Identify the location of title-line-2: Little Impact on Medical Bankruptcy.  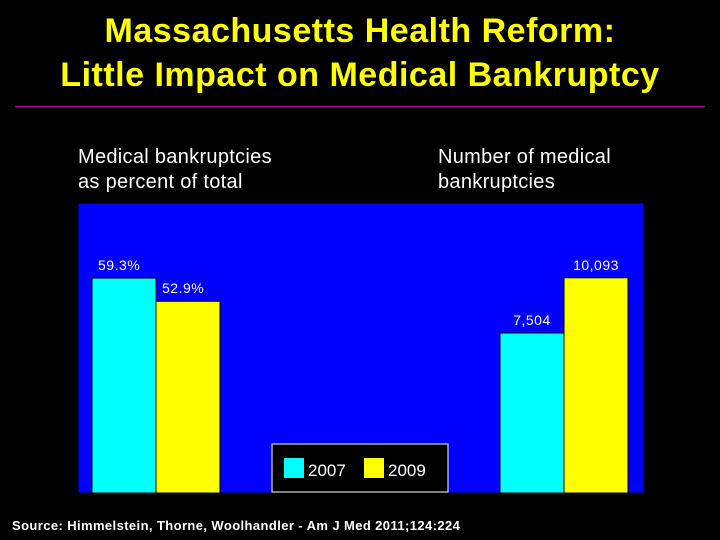
(360, 75).